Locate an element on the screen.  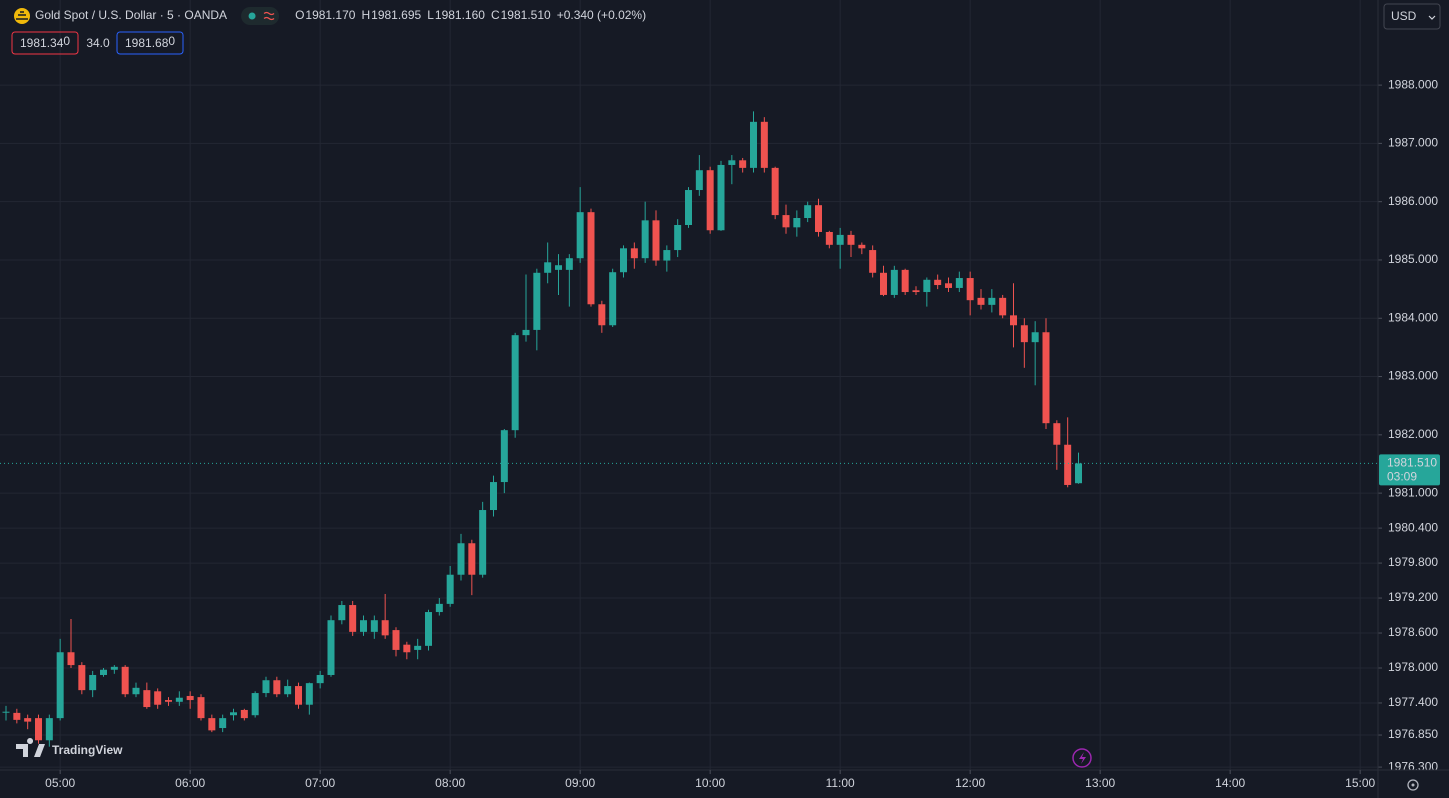
dropdown-caret is located at coordinates (1432, 17).